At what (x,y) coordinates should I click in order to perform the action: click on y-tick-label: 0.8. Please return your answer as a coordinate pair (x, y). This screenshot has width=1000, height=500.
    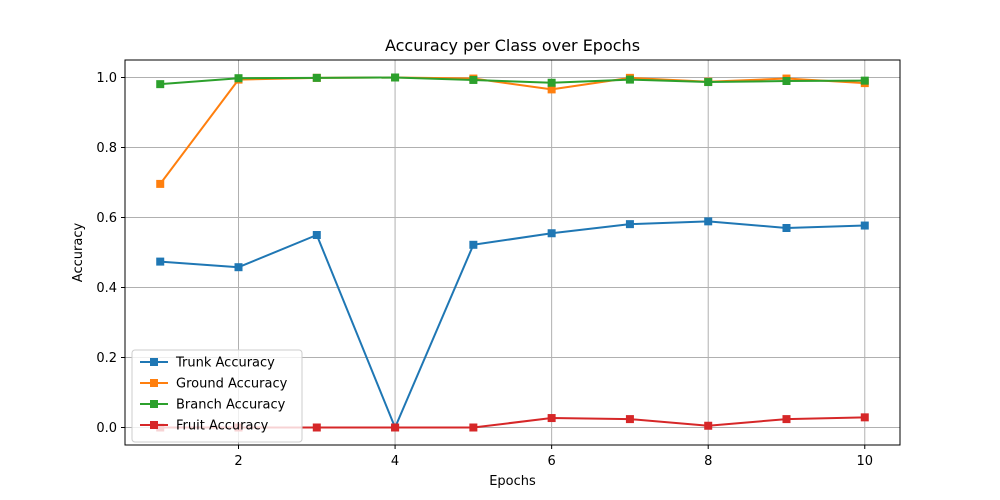
    Looking at the image, I should click on (106, 148).